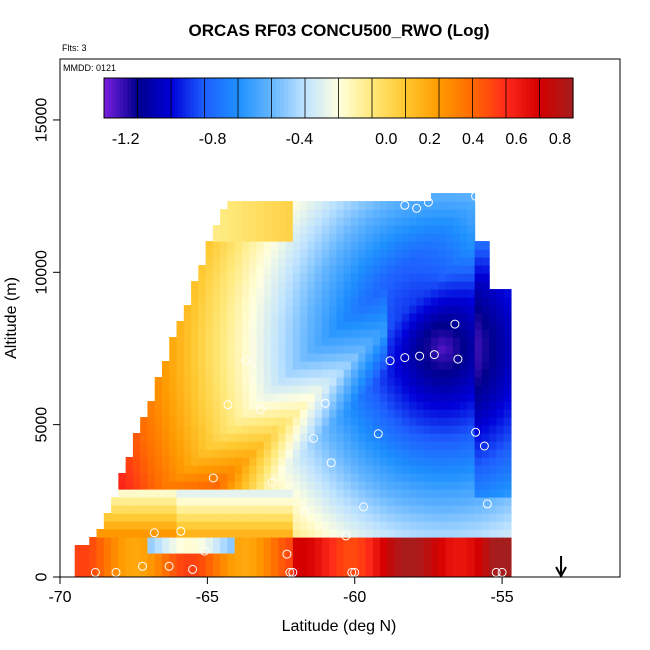 This screenshot has height=650, width=650. What do you see at coordinates (11, 318) in the screenshot?
I see `y-axis-label: Altitude (m)` at bounding box center [11, 318].